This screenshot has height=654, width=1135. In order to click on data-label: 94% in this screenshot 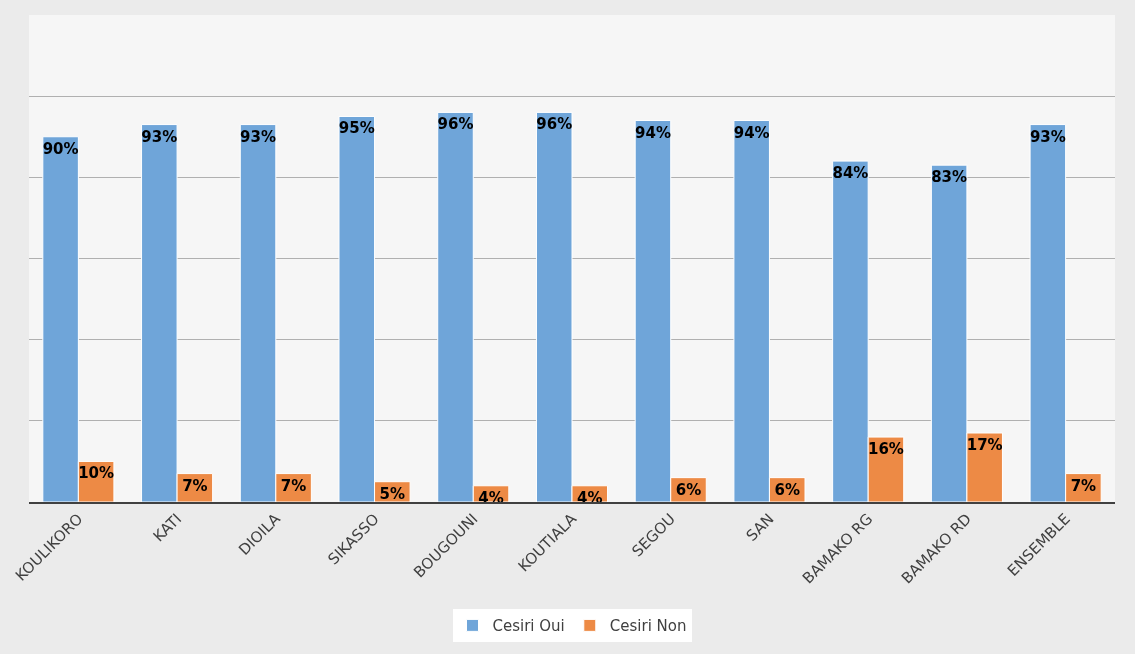, I will do `click(751, 132)`.